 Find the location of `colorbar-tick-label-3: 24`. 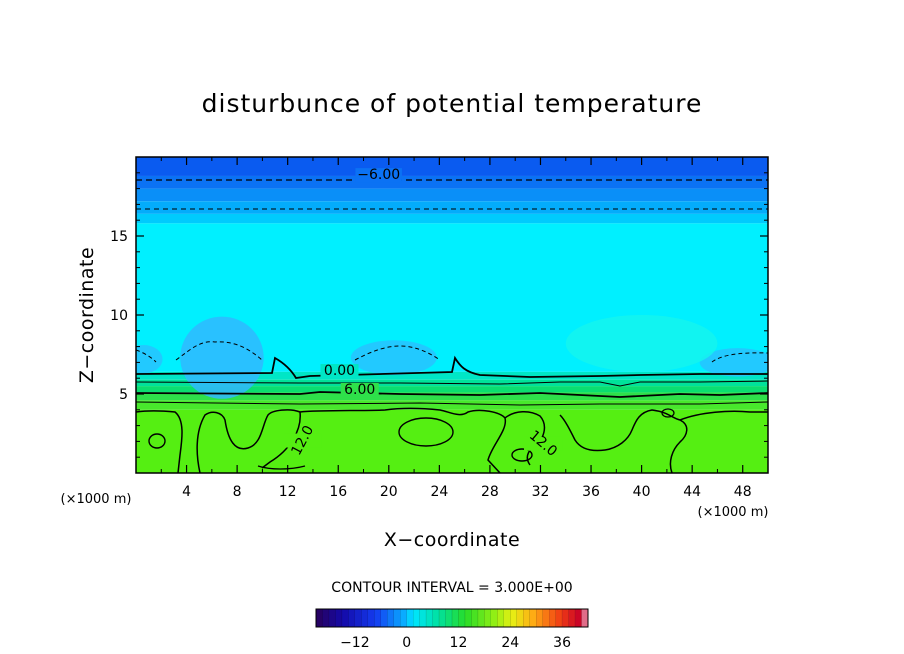

colorbar-tick-label-3: 24 is located at coordinates (510, 643).